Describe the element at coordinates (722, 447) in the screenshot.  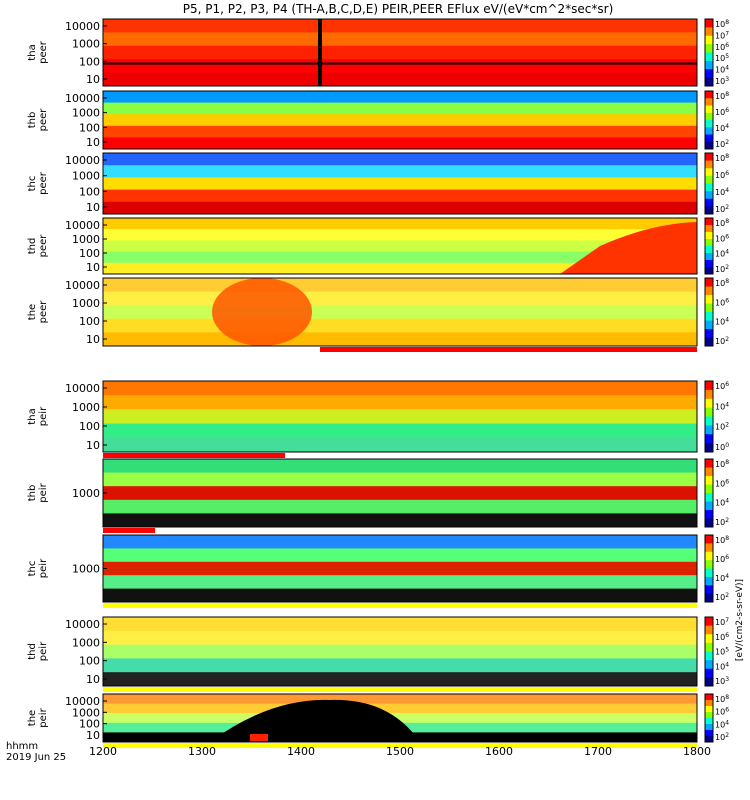
I see `colorbar-tick-label: 10⁰` at that location.